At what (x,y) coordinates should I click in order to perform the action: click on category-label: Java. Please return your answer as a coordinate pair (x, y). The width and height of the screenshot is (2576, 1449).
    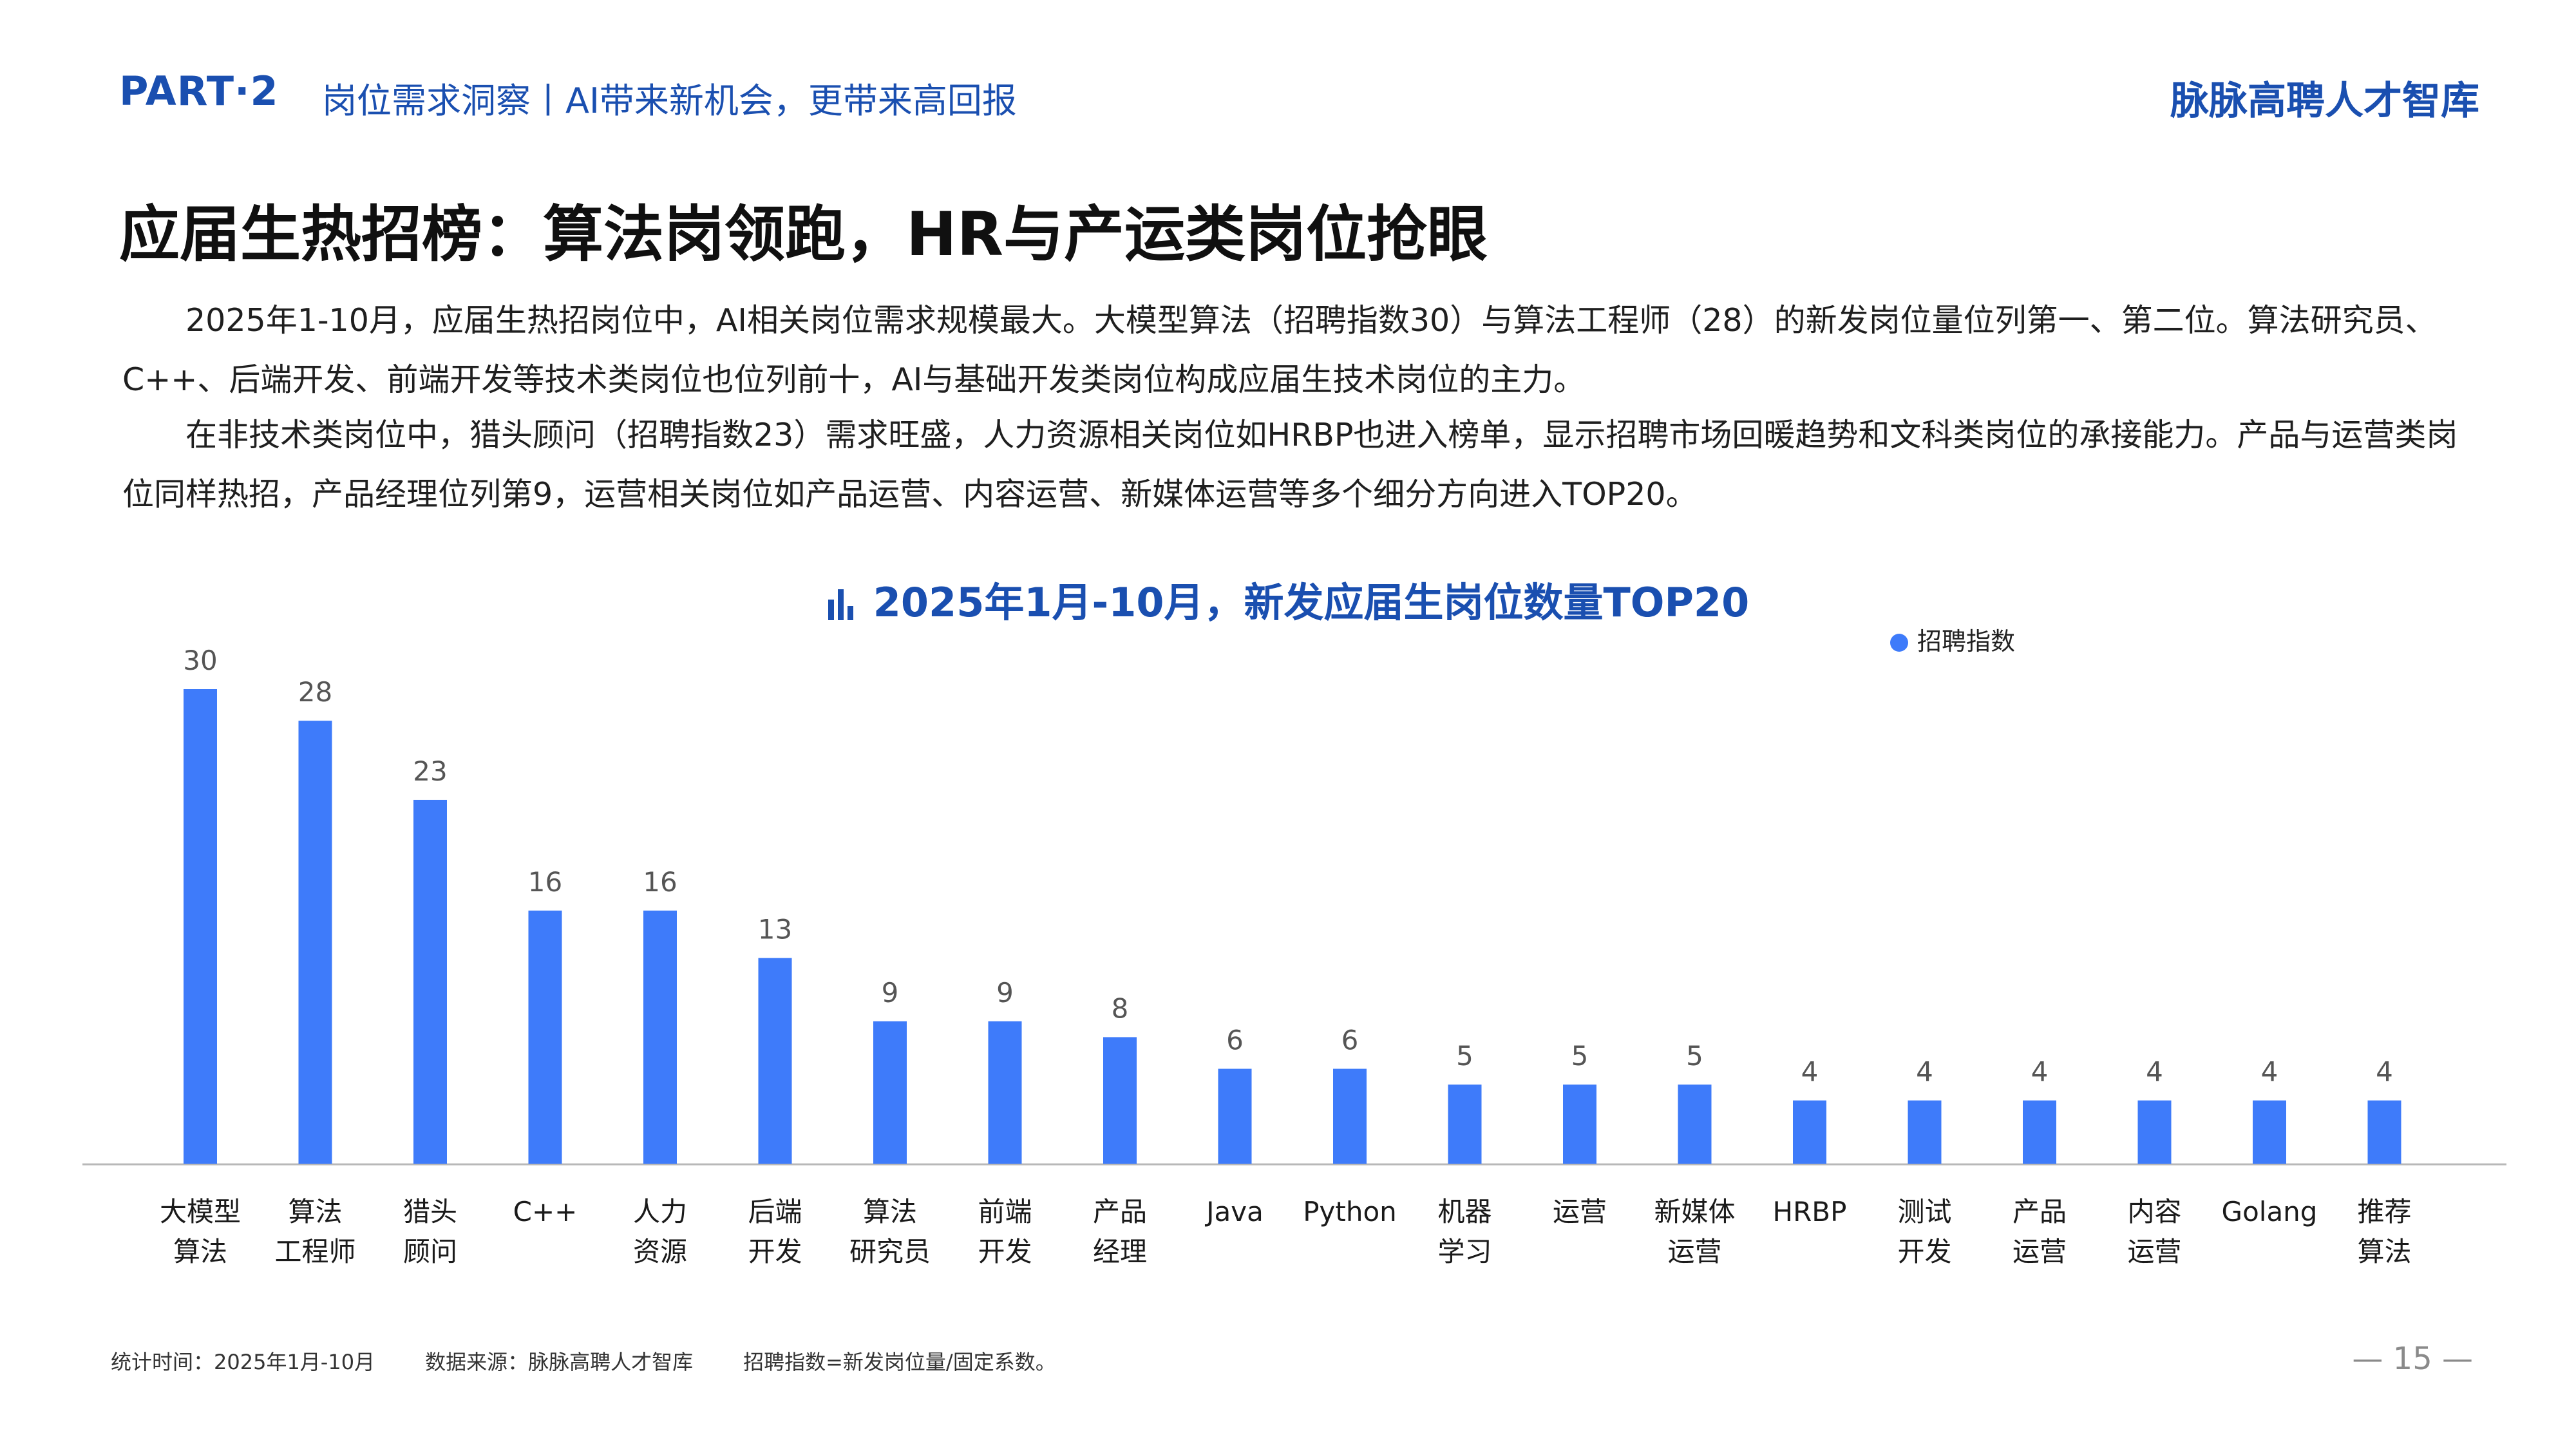
    Looking at the image, I should click on (1234, 1211).